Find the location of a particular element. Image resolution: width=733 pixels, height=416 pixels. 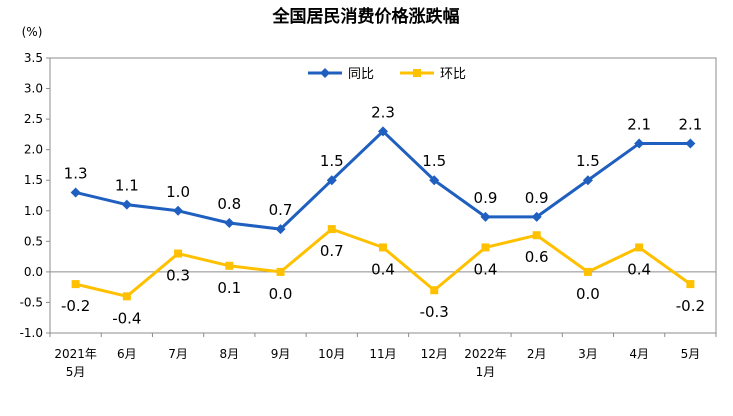

data-label: 2.3 is located at coordinates (383, 112).